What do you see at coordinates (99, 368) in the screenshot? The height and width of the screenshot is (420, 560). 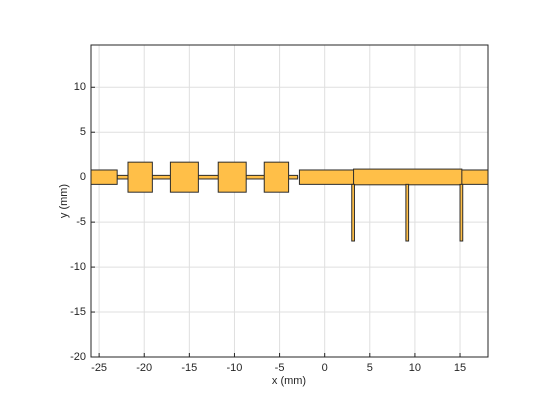 I see `x-tick-label: -25` at bounding box center [99, 368].